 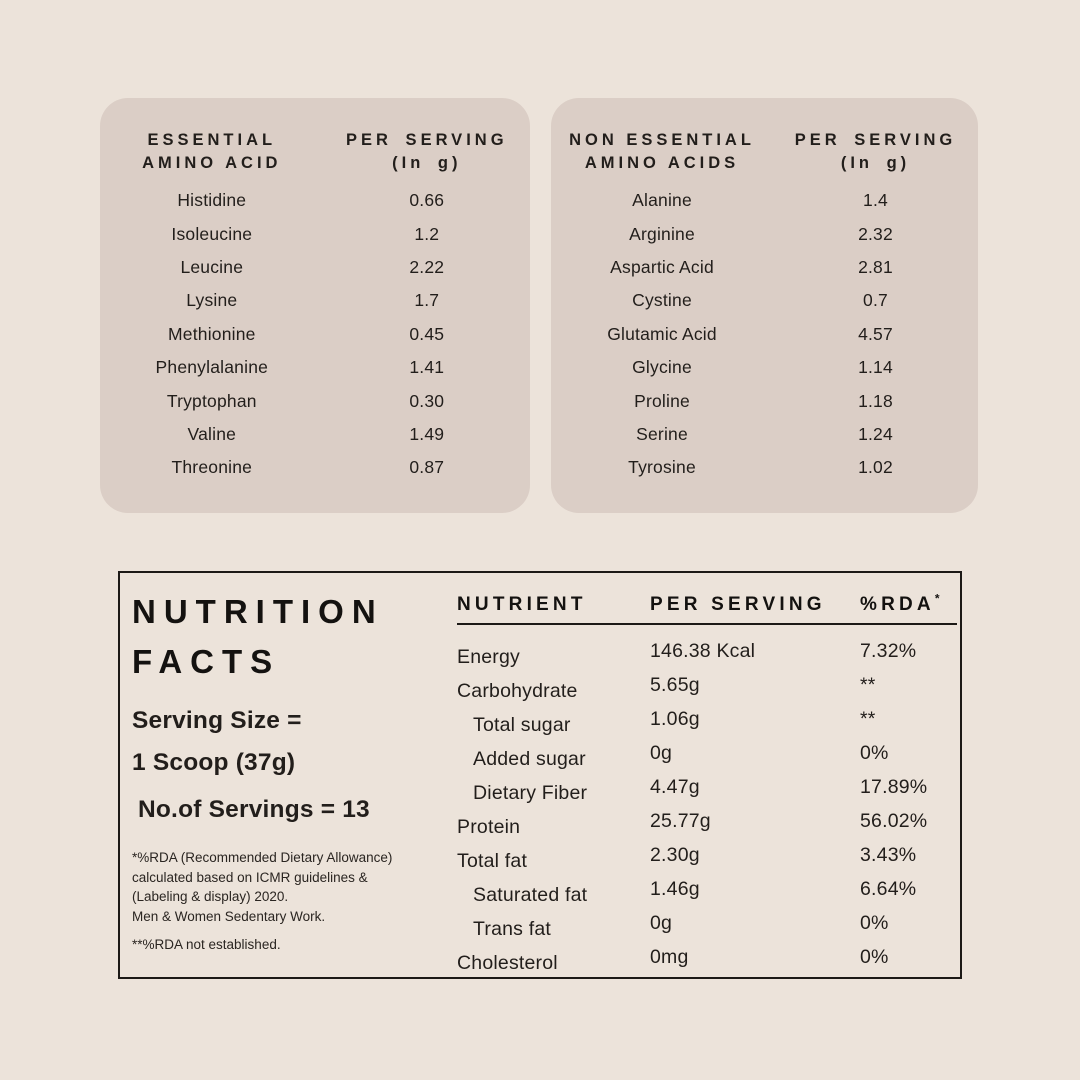 What do you see at coordinates (315, 300) in the screenshot?
I see `table-row: Lysine 1.7` at bounding box center [315, 300].